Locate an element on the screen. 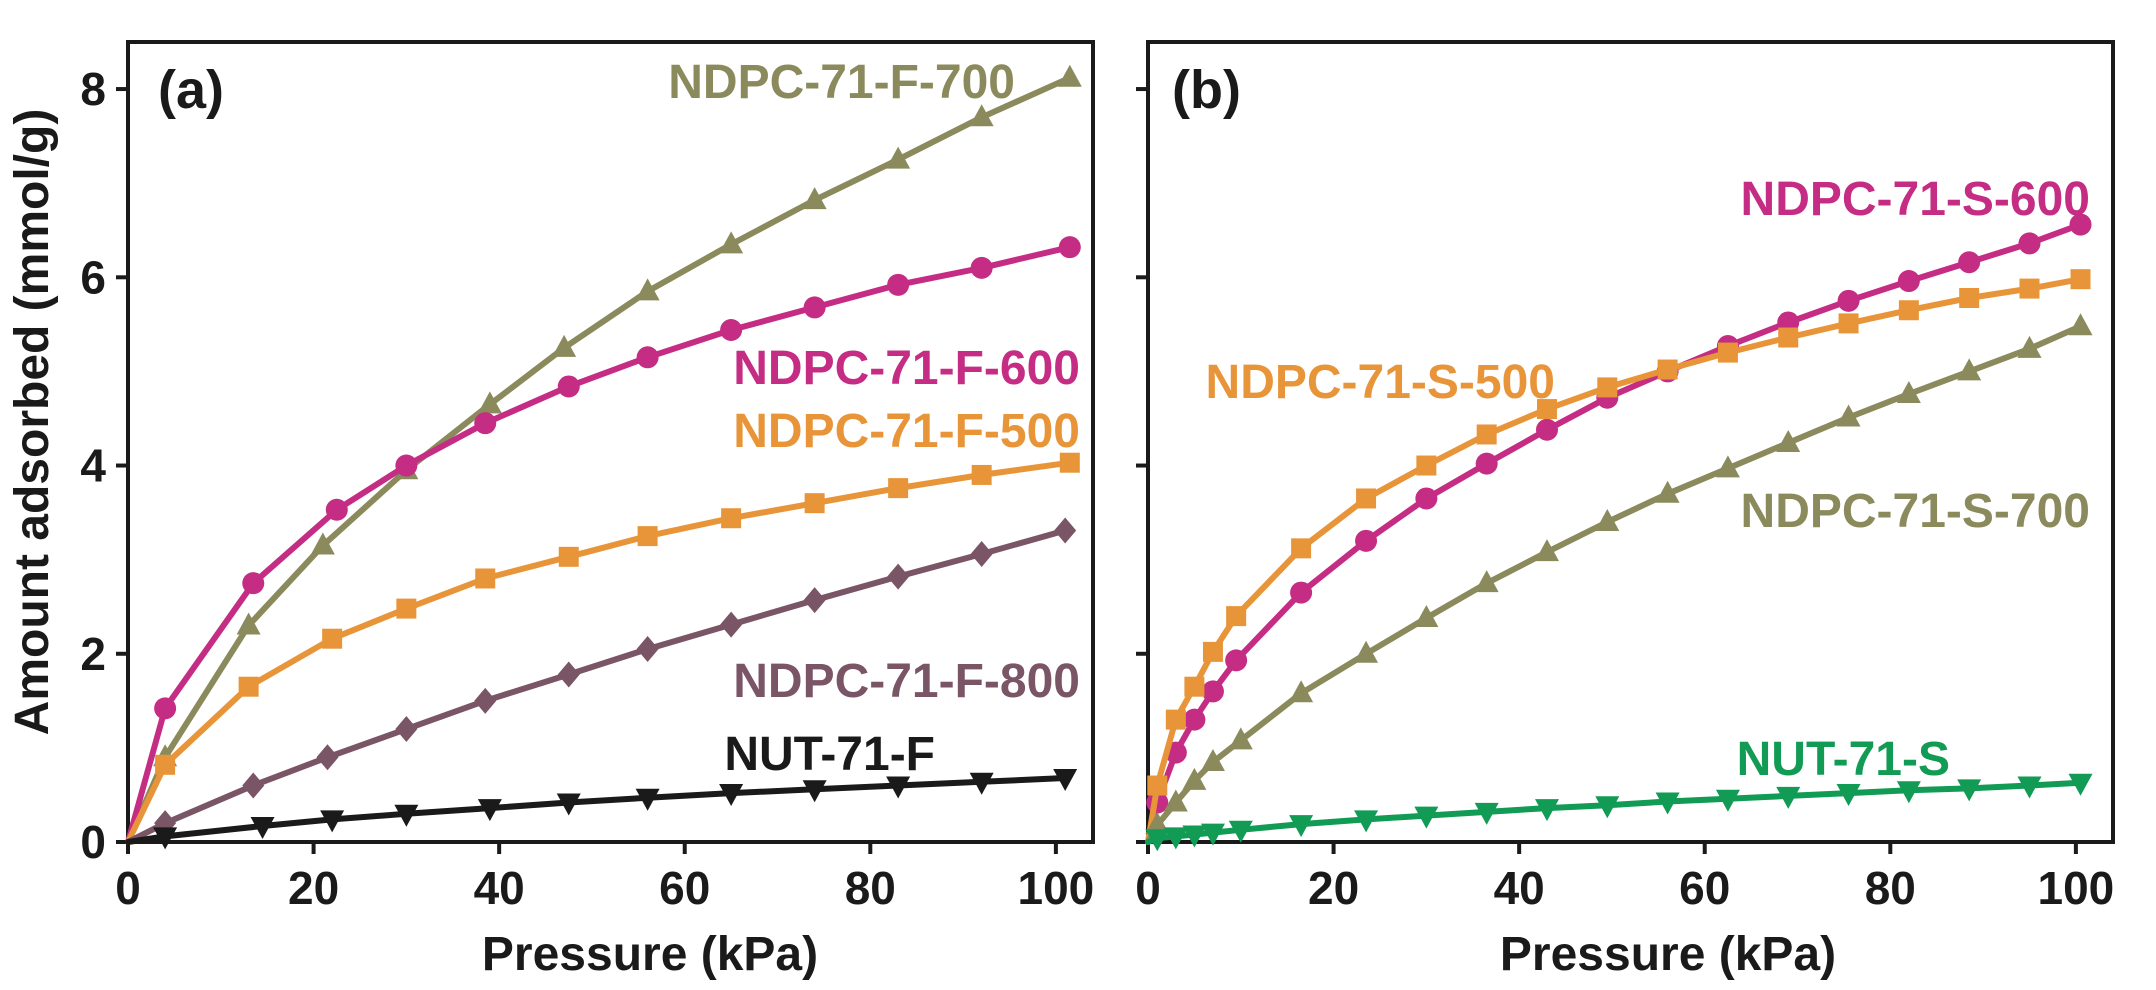  series-label-nut-71-f: NUT-71-F is located at coordinates (829, 754).